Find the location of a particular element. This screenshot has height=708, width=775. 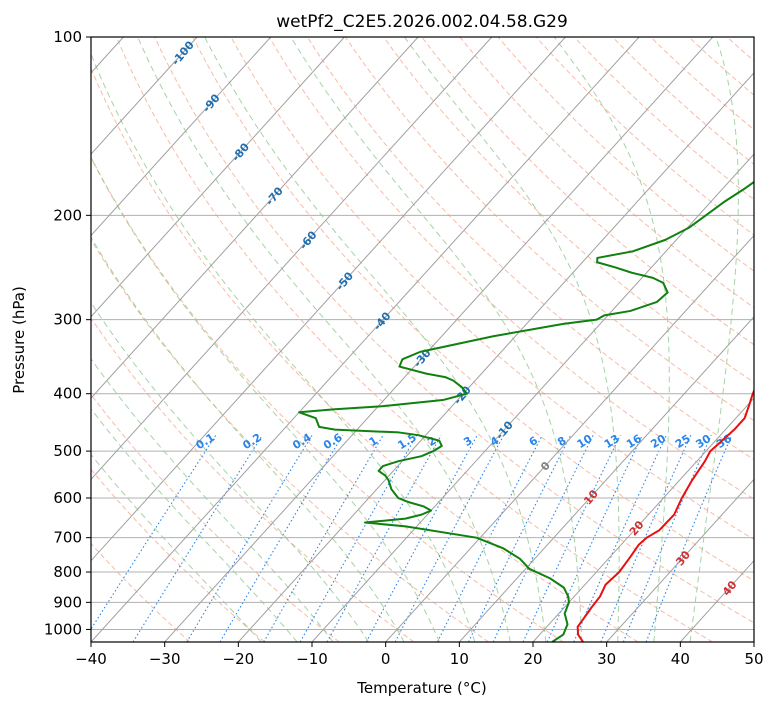

x-tick-label: 10 is located at coordinates (459, 659).